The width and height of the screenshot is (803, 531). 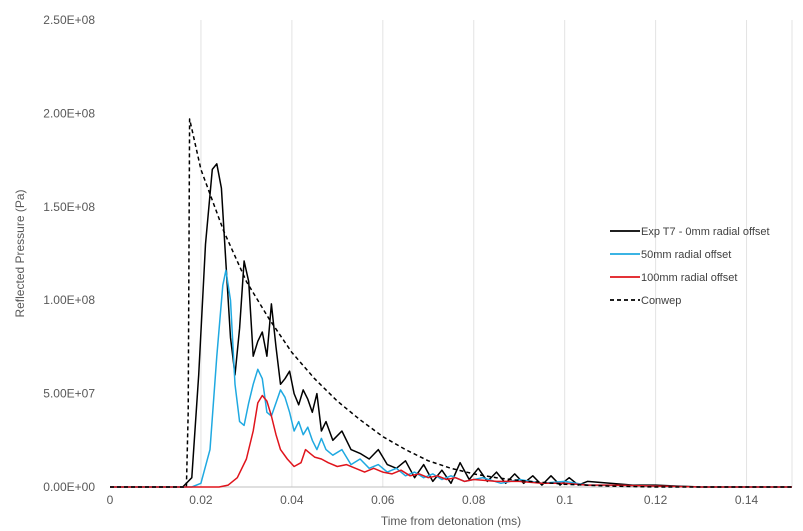 I want to click on x-tick-label: 0.06, so click(x=383, y=500).